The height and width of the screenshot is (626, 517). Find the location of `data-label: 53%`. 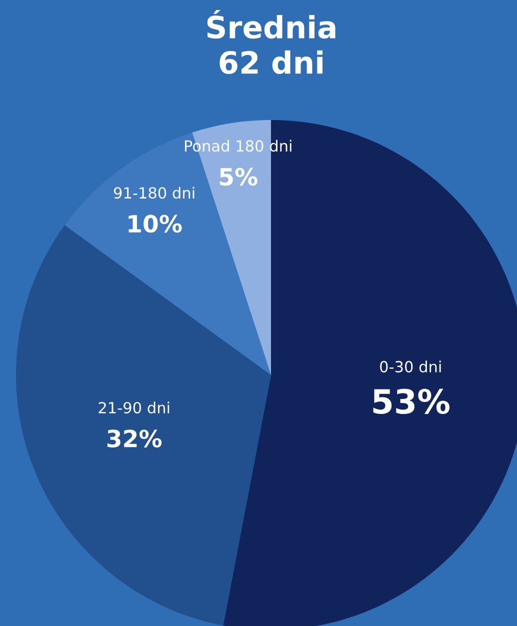

data-label: 53% is located at coordinates (411, 401).